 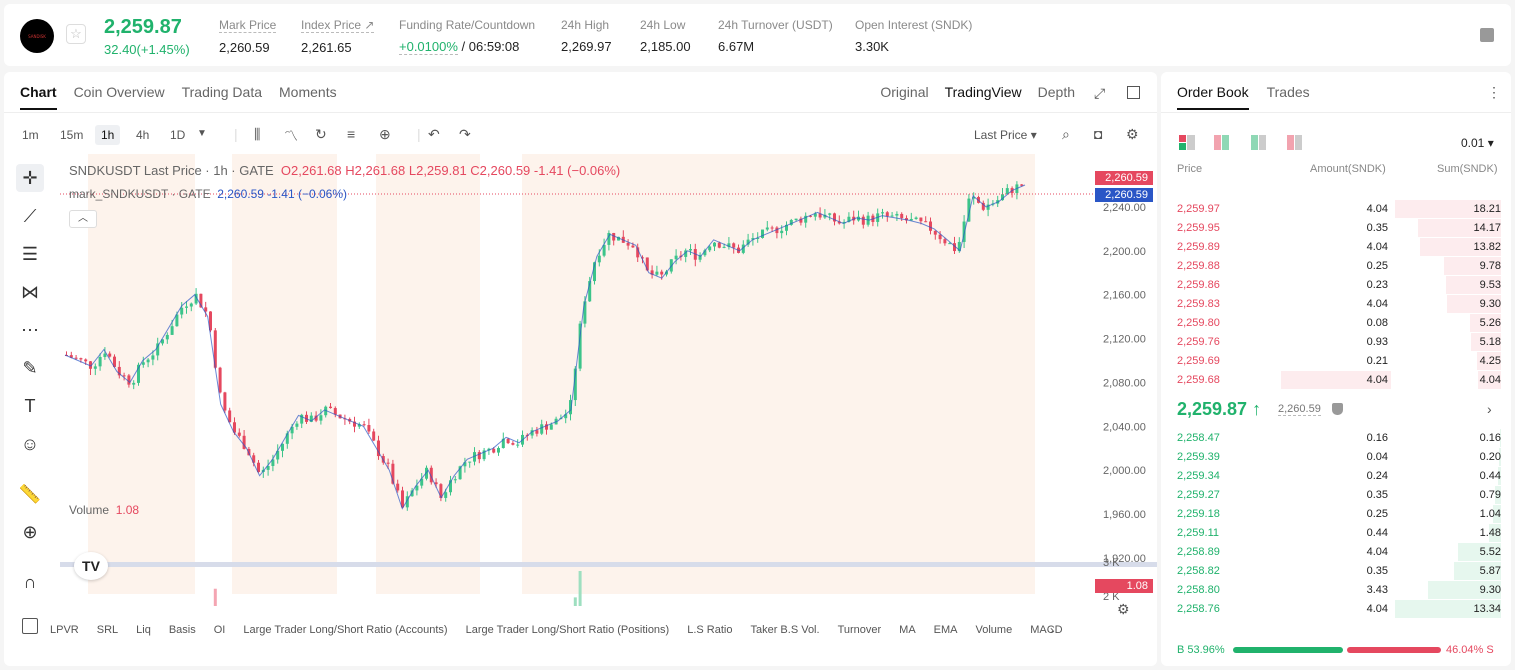 I want to click on zoom-icon: ⊕, so click(x=30, y=532).